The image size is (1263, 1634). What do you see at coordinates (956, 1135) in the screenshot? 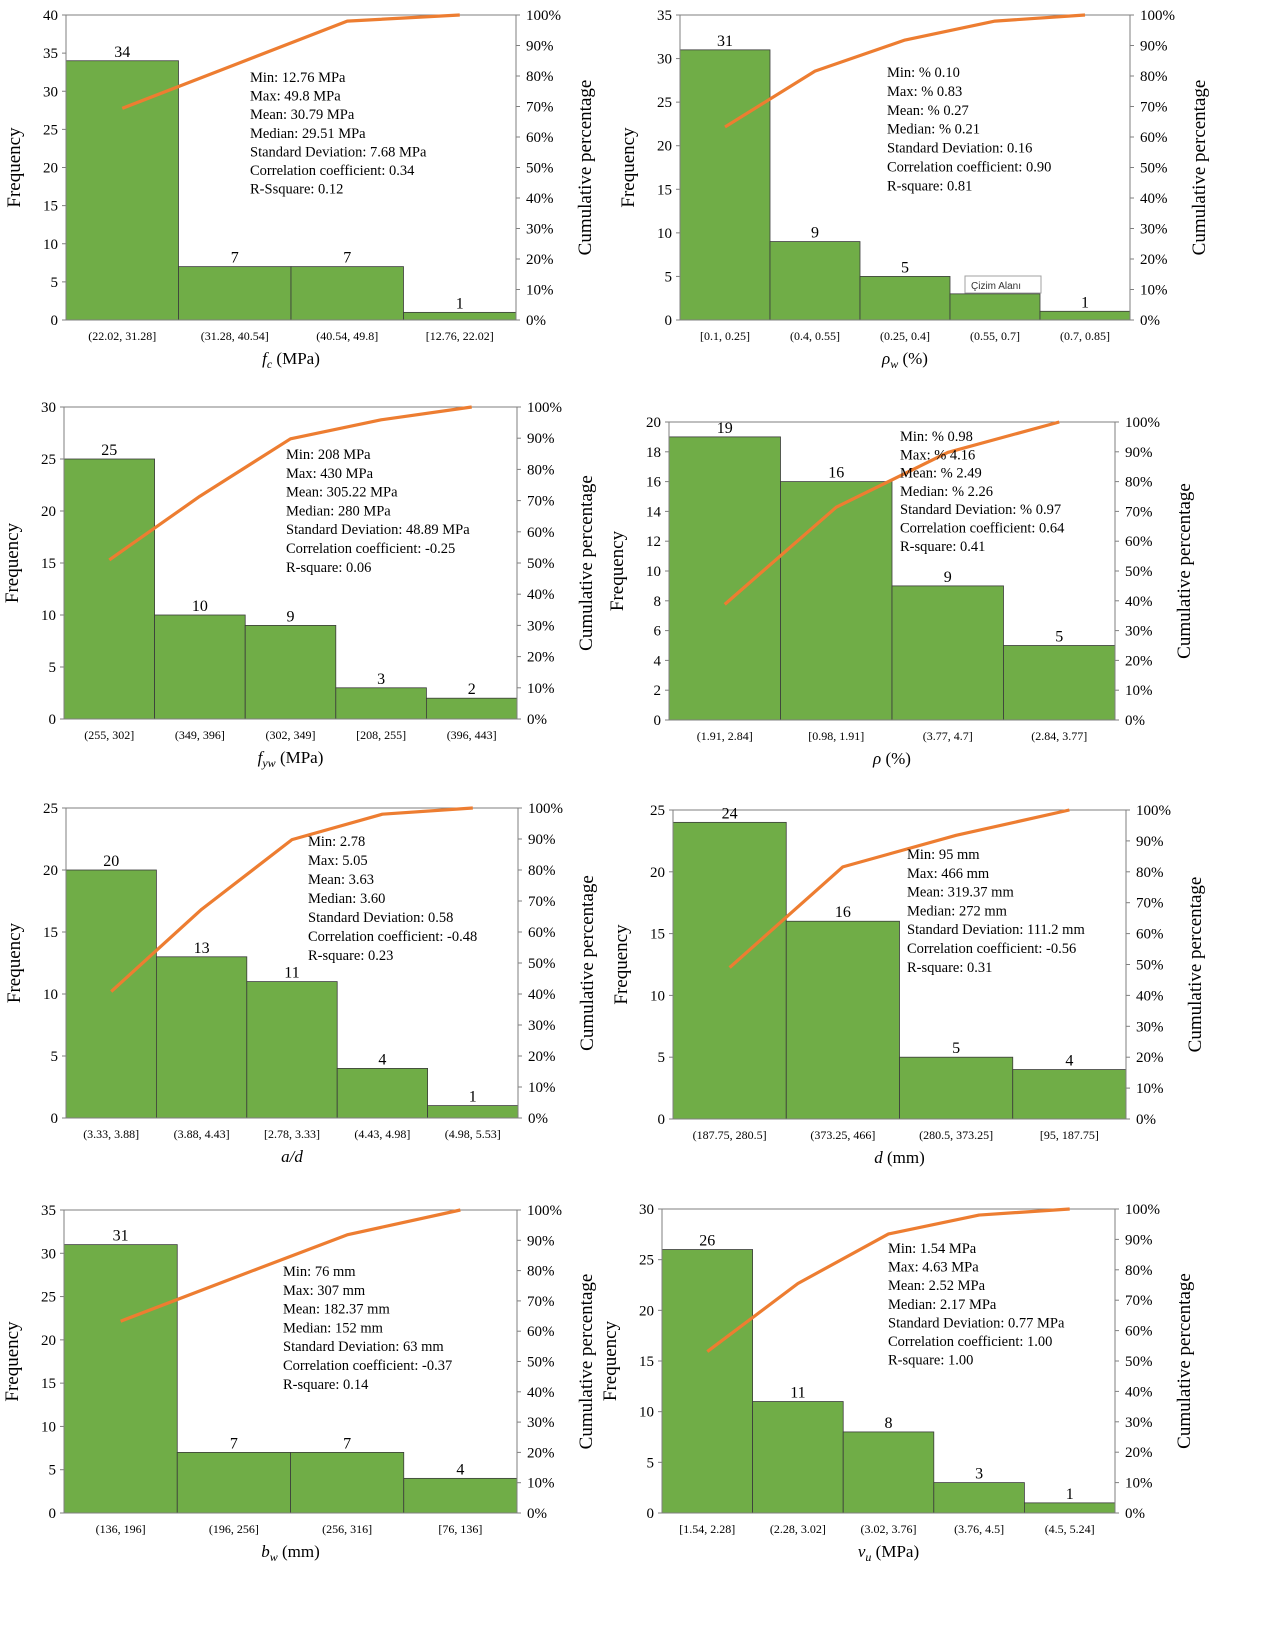
I see `category-label: (280.5, 373.25]` at bounding box center [956, 1135].